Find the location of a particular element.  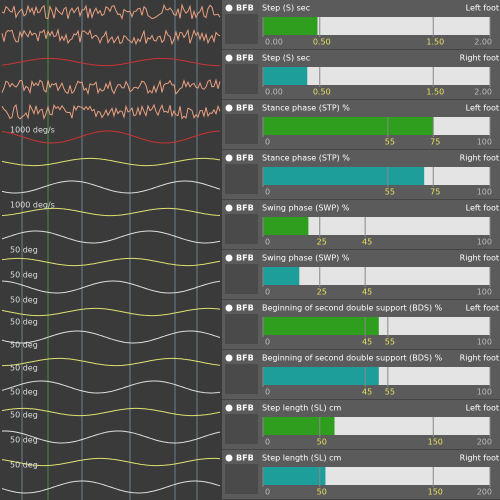

tick-label: 0.50 is located at coordinates (322, 42).